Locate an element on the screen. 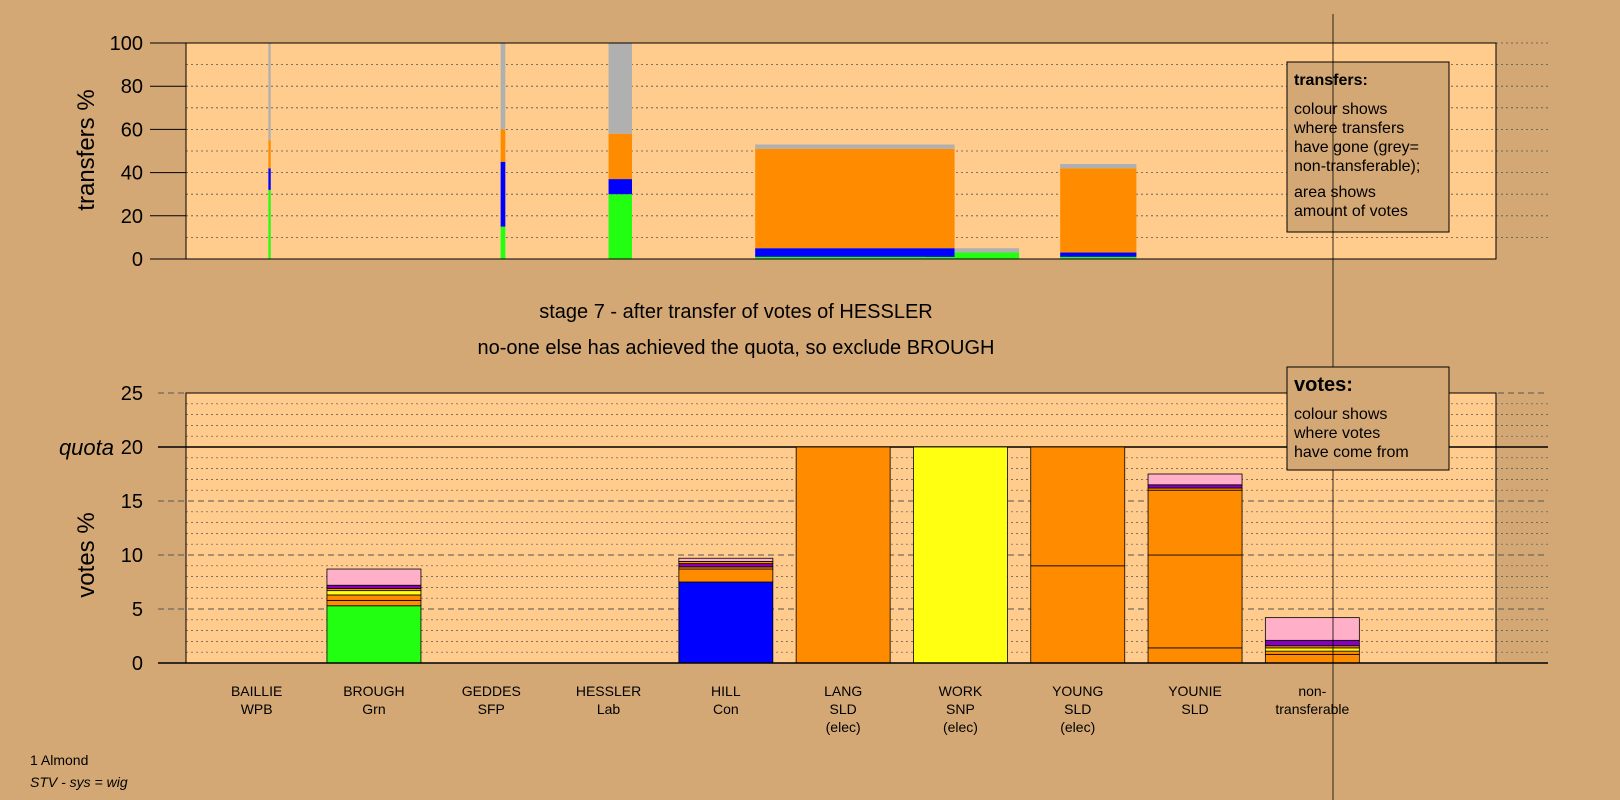  candidate-party-label: Lab is located at coordinates (609, 709).